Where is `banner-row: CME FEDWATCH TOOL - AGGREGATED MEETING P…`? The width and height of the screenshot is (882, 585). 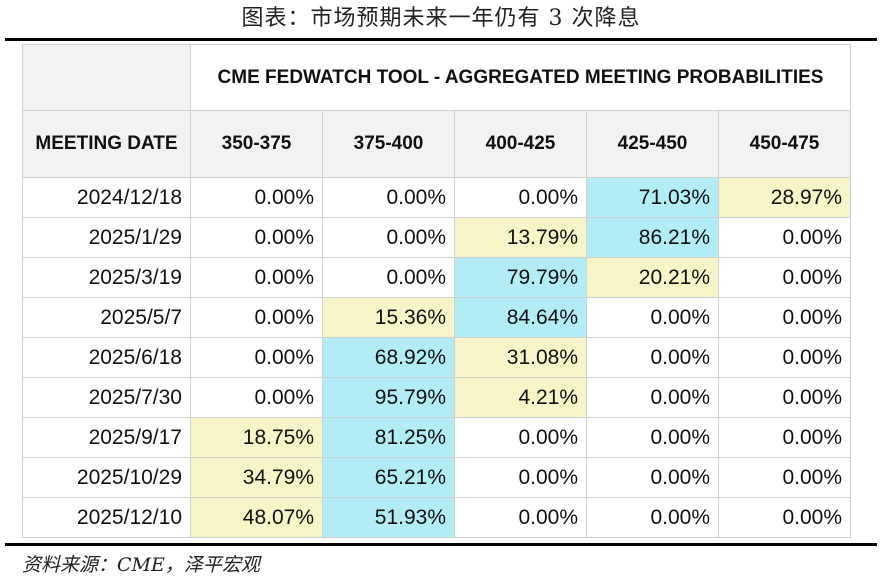
banner-row: CME FEDWATCH TOOL - AGGREGATED MEETING P… is located at coordinates (436, 77).